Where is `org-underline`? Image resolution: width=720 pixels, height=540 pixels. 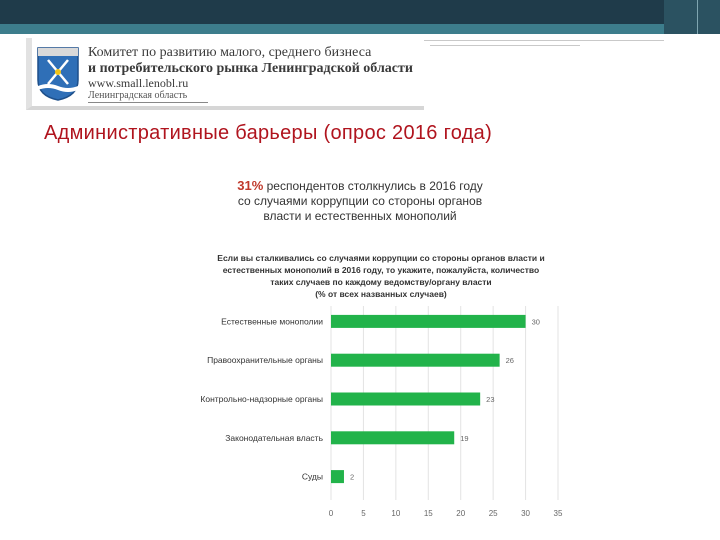
org-underline is located at coordinates (148, 102).